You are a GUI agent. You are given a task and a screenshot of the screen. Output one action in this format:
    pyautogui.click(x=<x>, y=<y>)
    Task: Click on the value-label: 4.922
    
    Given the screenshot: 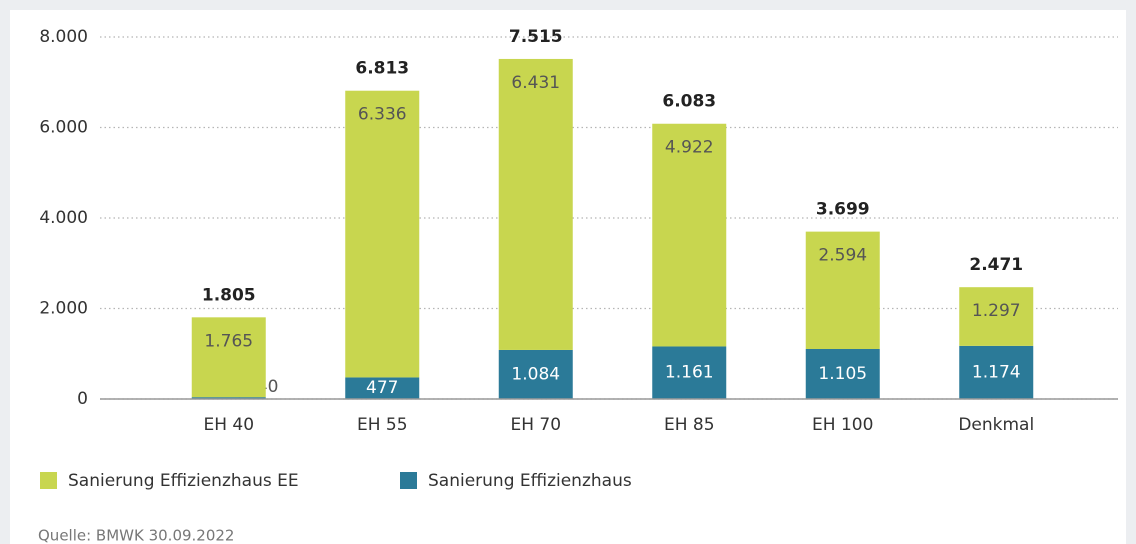 What is the action you would take?
    pyautogui.click(x=689, y=148)
    